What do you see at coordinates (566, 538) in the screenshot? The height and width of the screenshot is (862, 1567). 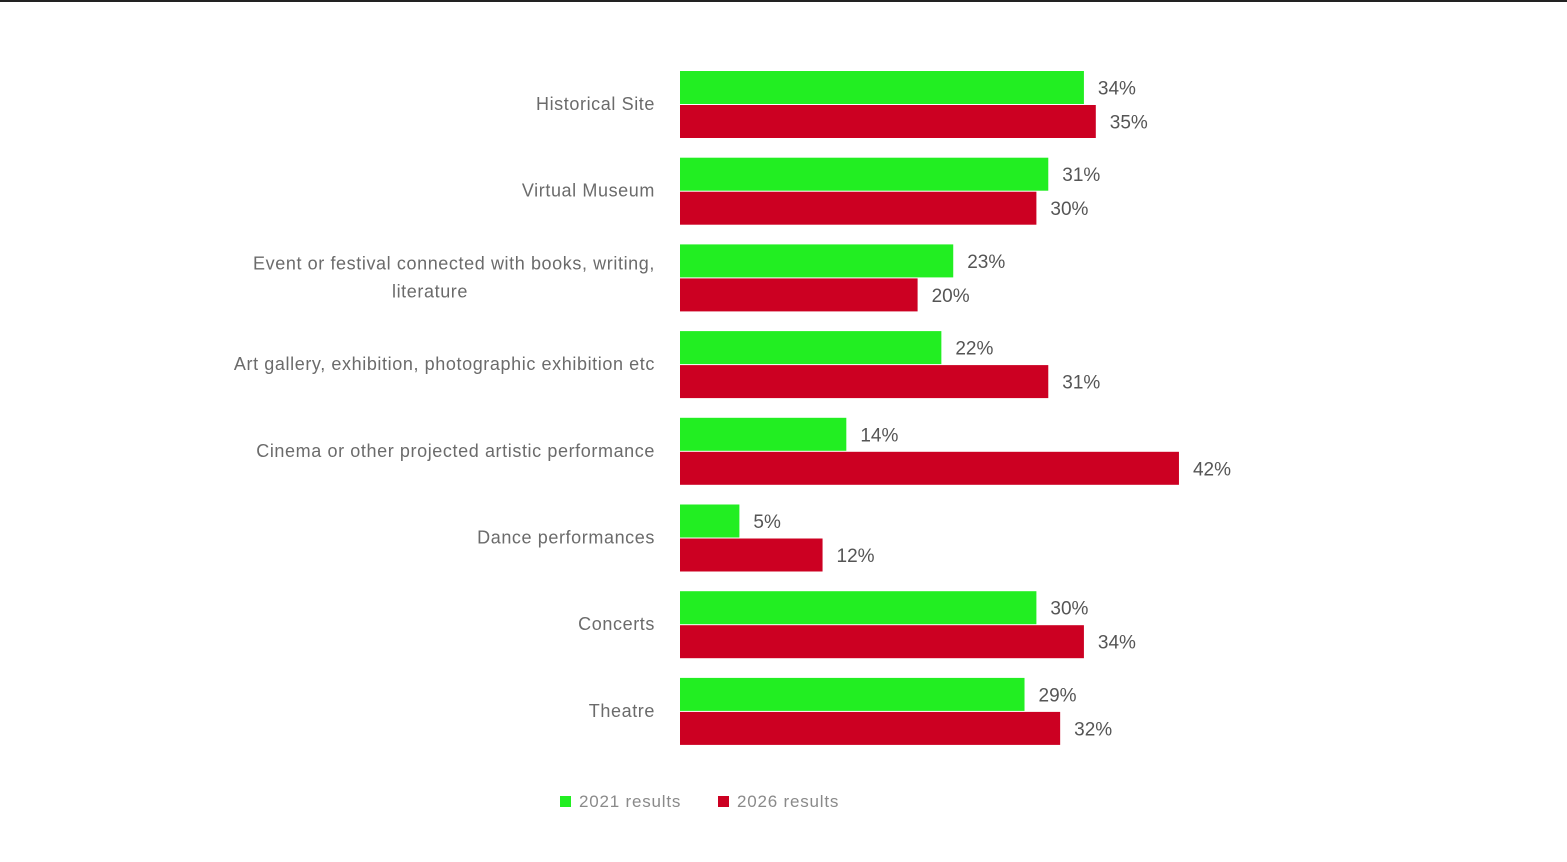 I see `category-label: Dance performances` at bounding box center [566, 538].